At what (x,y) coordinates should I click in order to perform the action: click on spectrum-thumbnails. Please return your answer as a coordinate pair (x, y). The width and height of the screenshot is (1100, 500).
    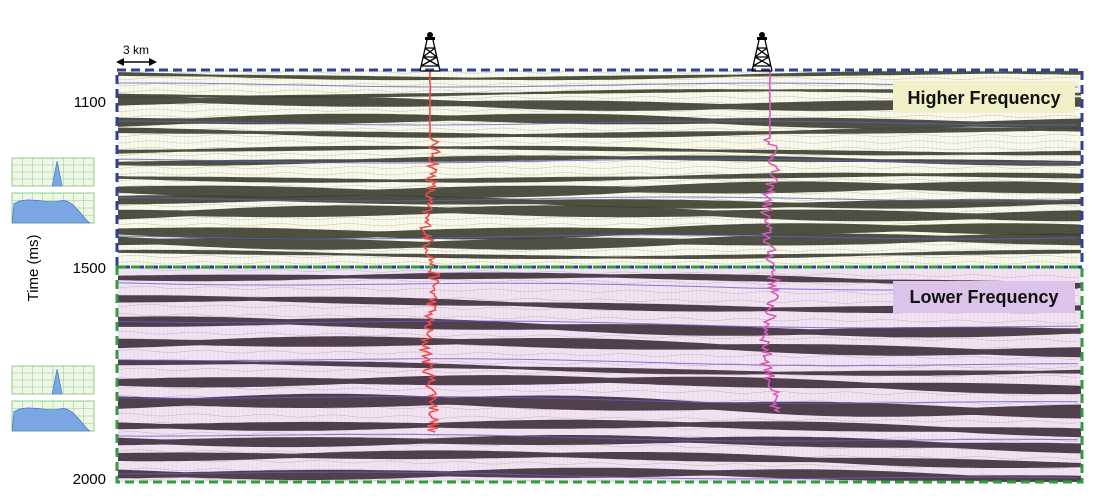
    Looking at the image, I should click on (53, 294).